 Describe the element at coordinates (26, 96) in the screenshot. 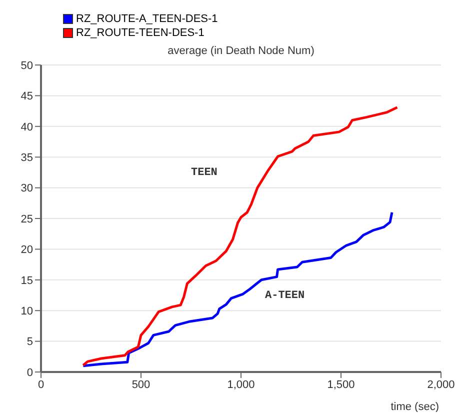

I see `y-tick-label: 45` at that location.